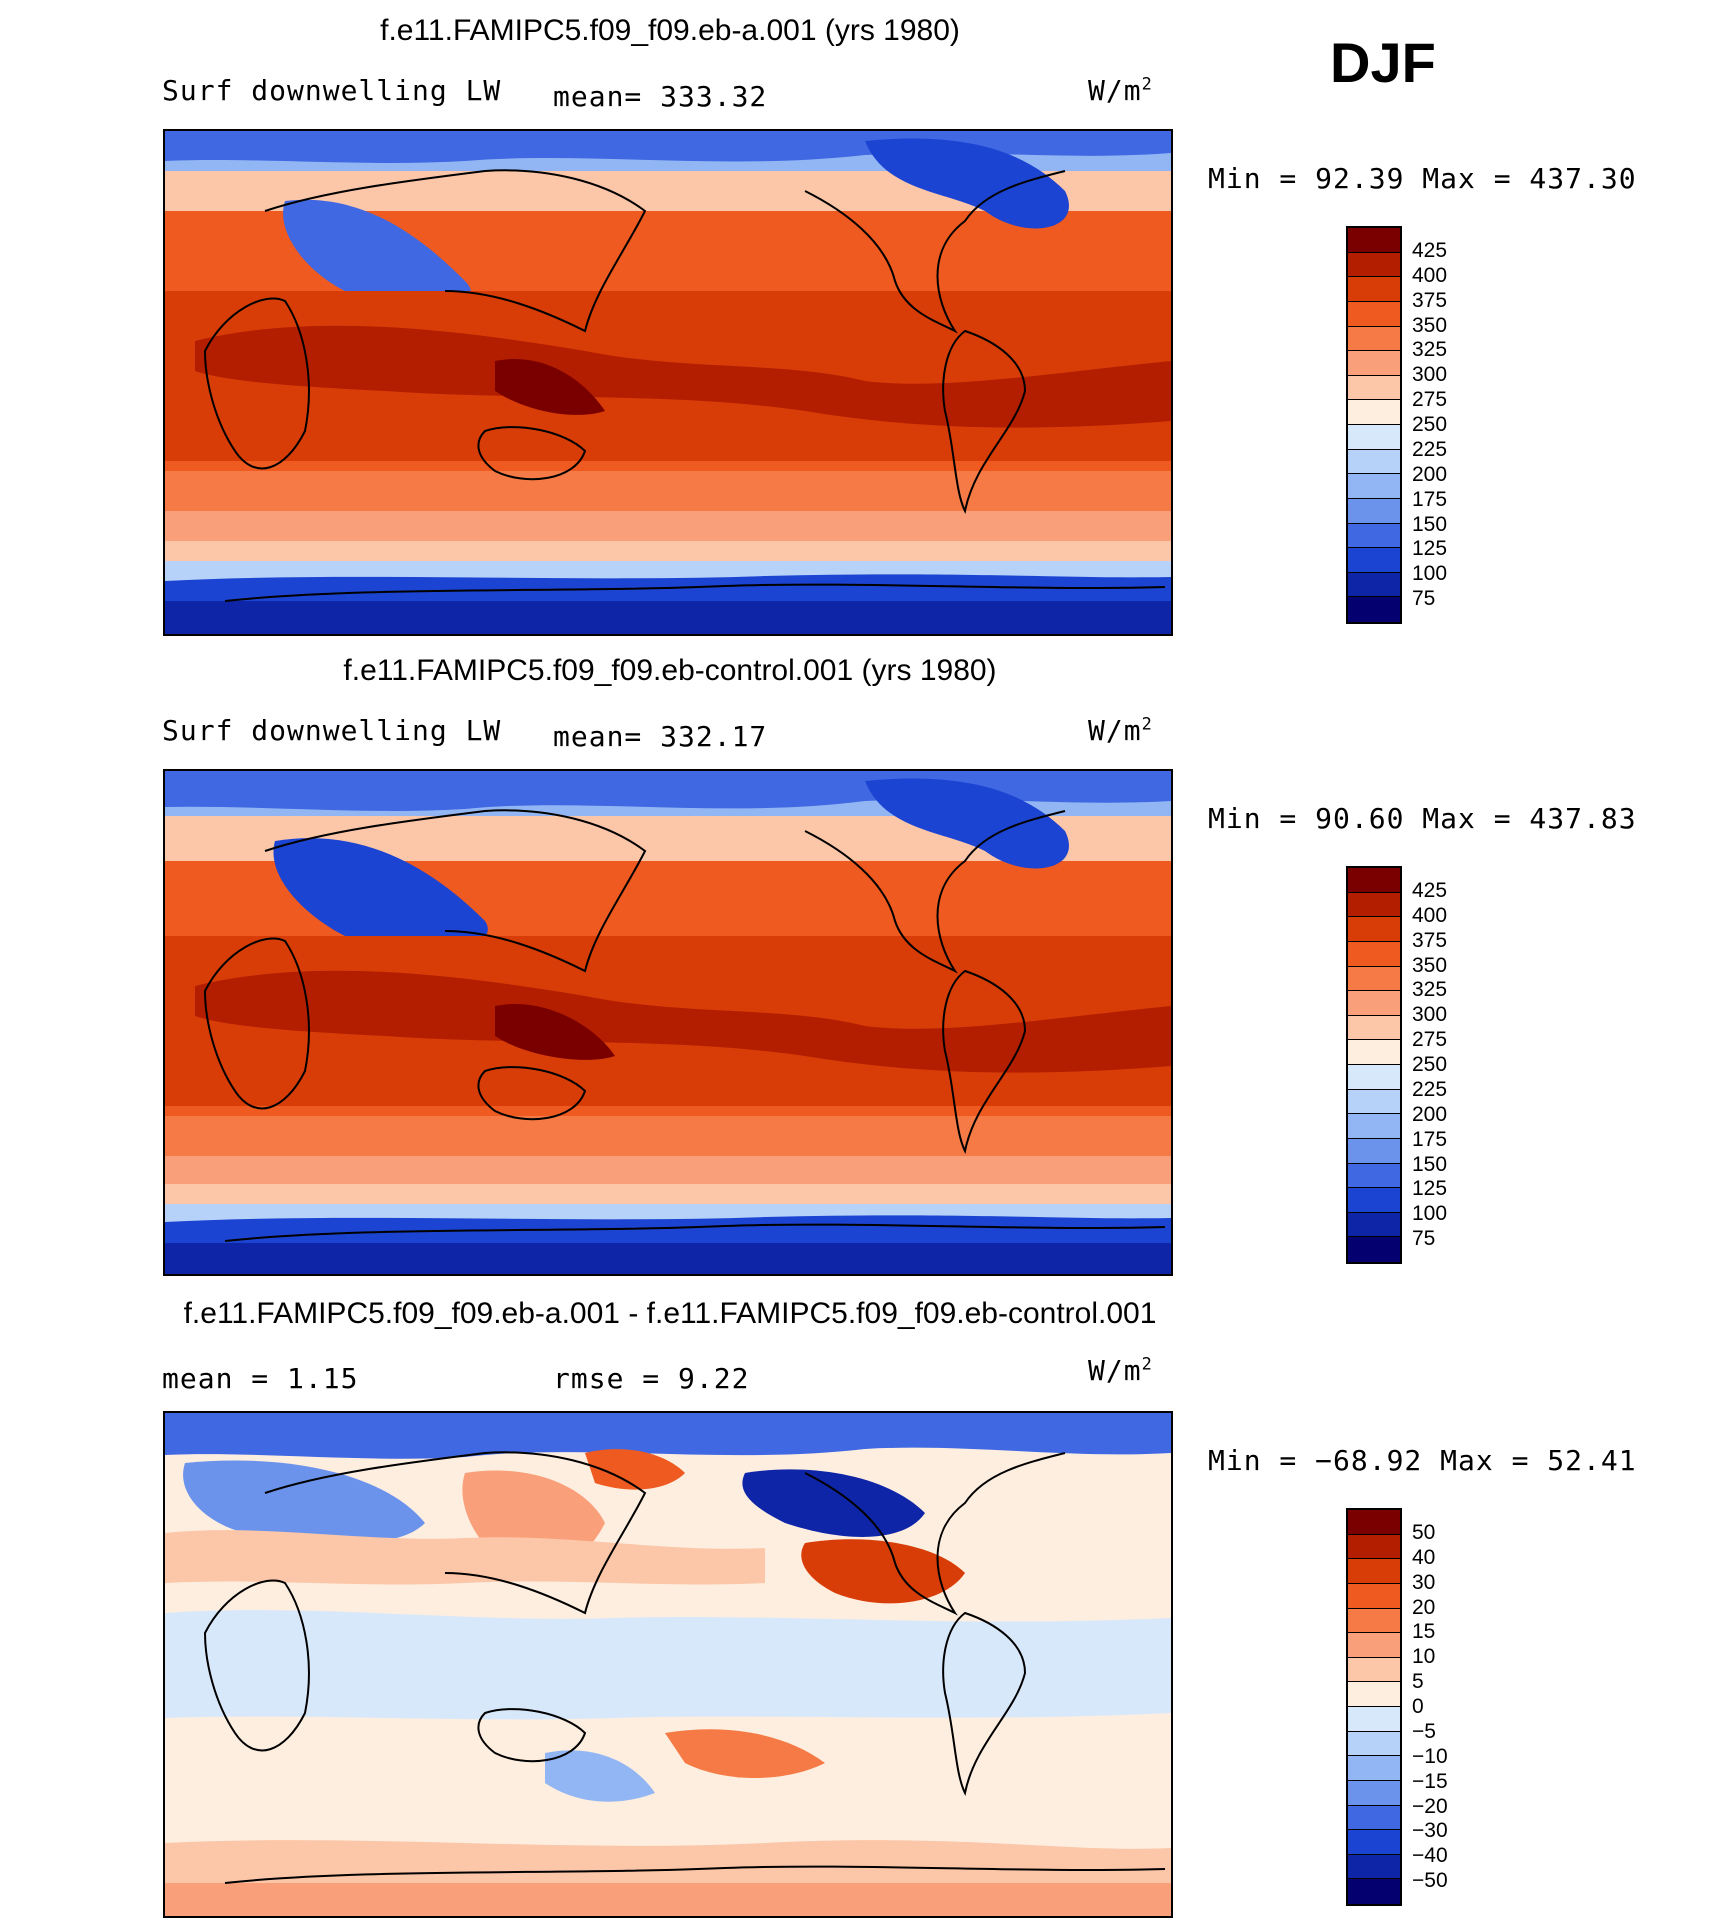 This screenshot has height=1925, width=1710. Describe the element at coordinates (935, 252) in the screenshot. I see `coast-north-america` at that location.